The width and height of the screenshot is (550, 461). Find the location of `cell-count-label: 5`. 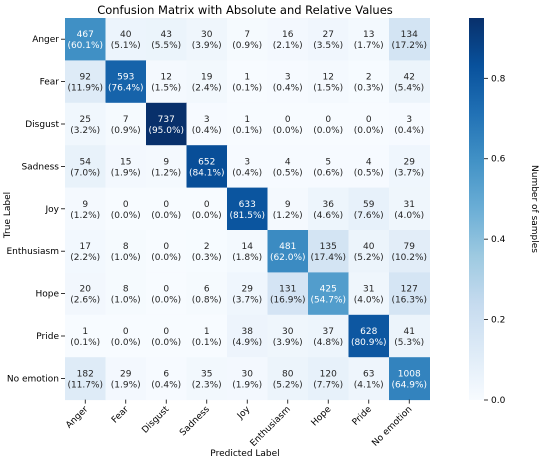

cell-count-label: 5 is located at coordinates (328, 162).